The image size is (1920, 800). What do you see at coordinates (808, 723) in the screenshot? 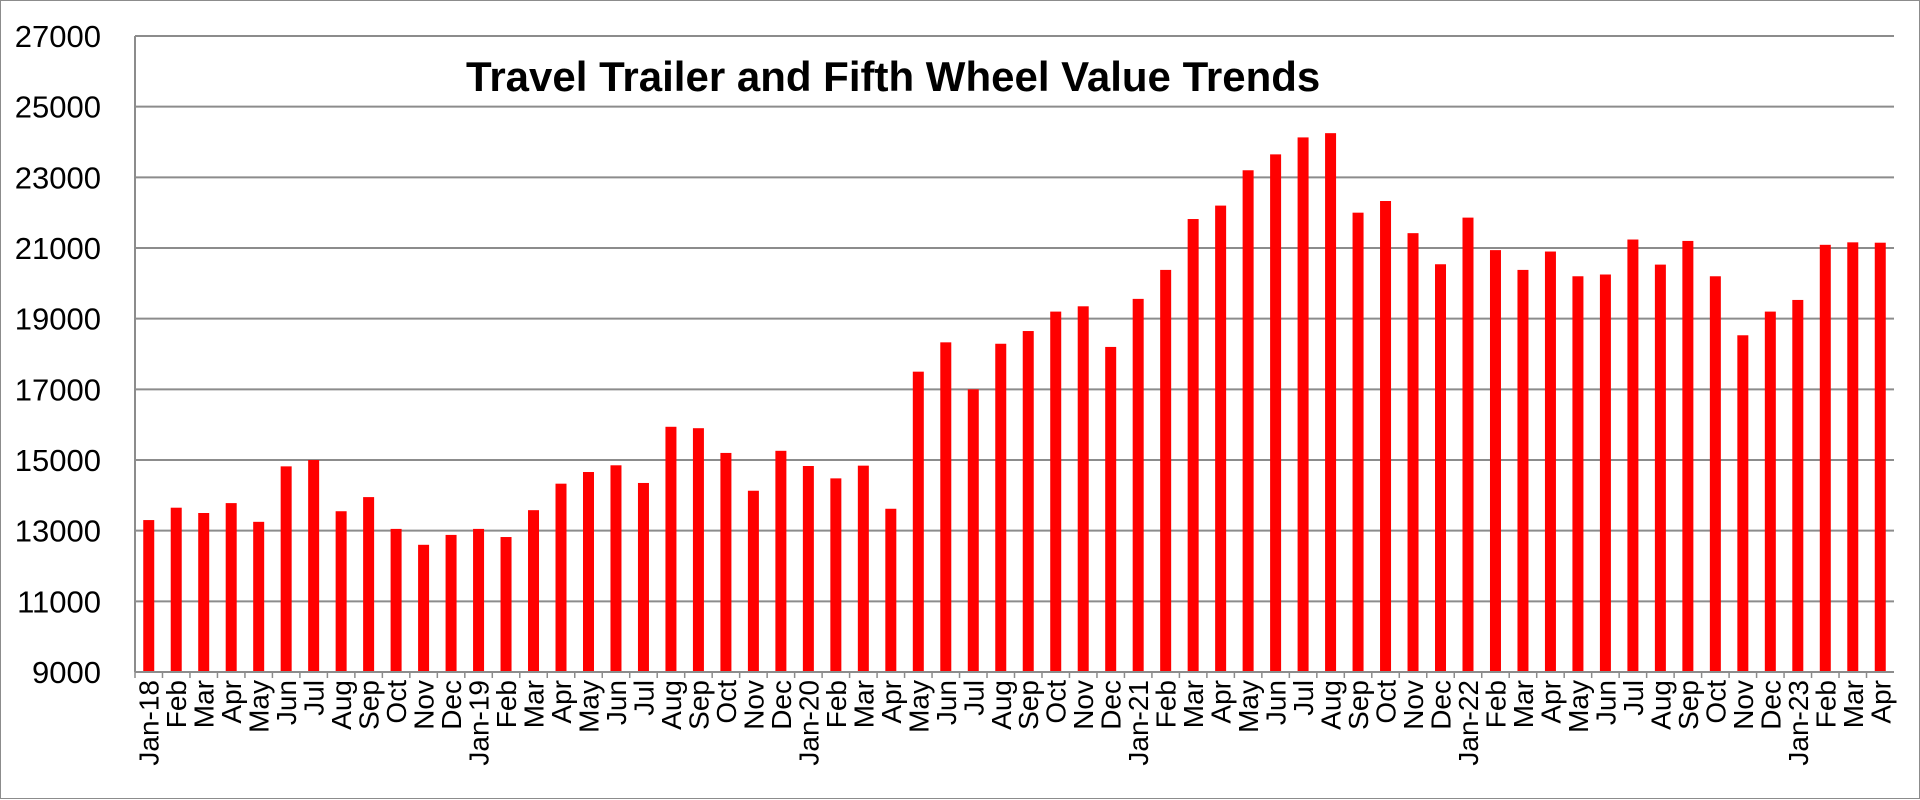
I see `x-tick-label: Jan-20` at bounding box center [808, 723].